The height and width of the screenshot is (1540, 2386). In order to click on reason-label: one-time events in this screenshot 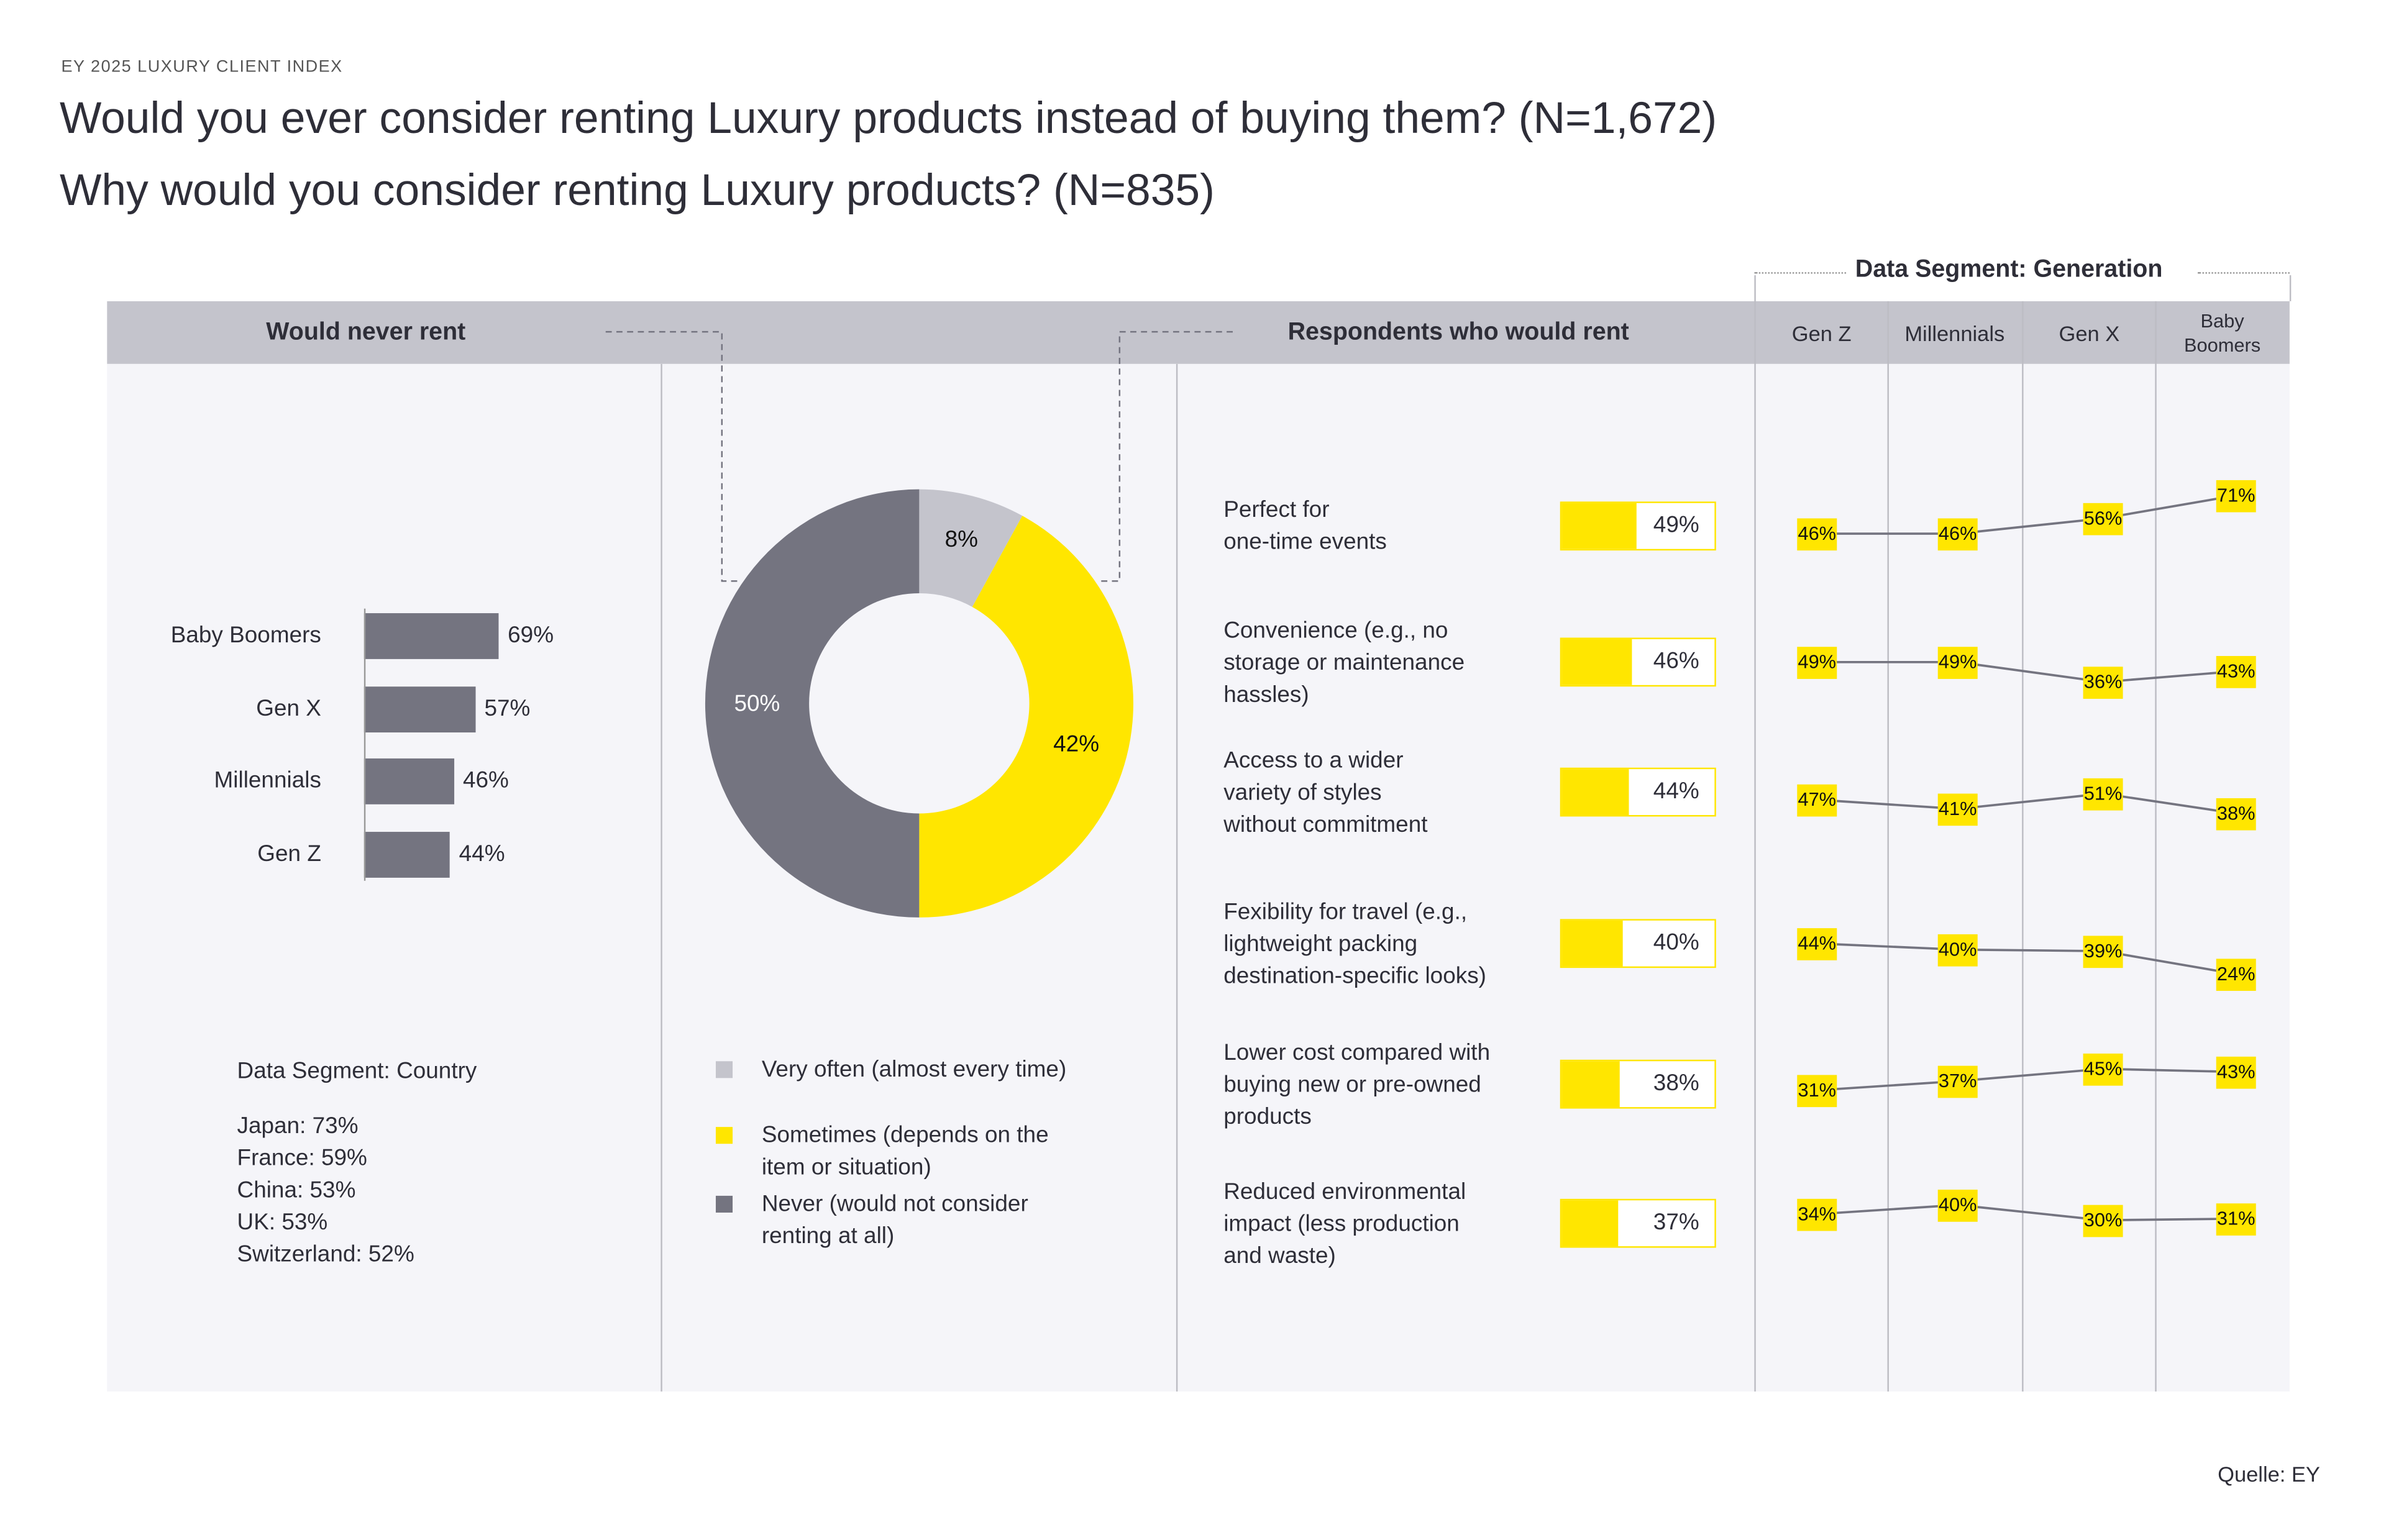, I will do `click(1305, 542)`.